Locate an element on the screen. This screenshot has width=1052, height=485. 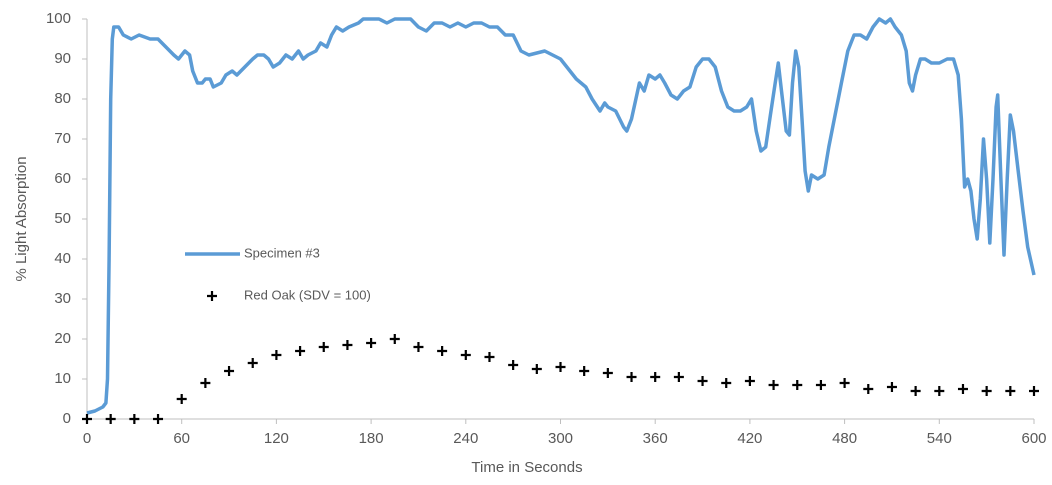
y-tick-label: 60 is located at coordinates (62, 178).